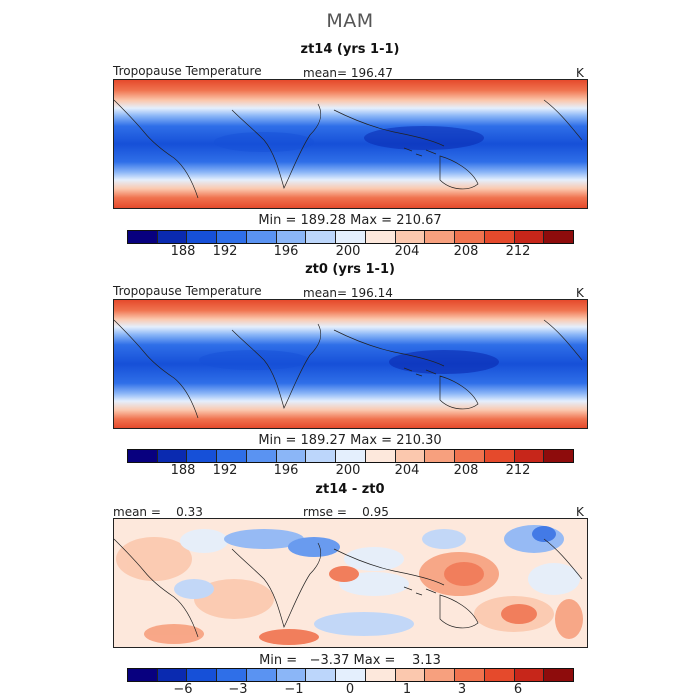  What do you see at coordinates (407, 470) in the screenshot?
I see `panel2-cbar-tick: 204` at bounding box center [407, 470].